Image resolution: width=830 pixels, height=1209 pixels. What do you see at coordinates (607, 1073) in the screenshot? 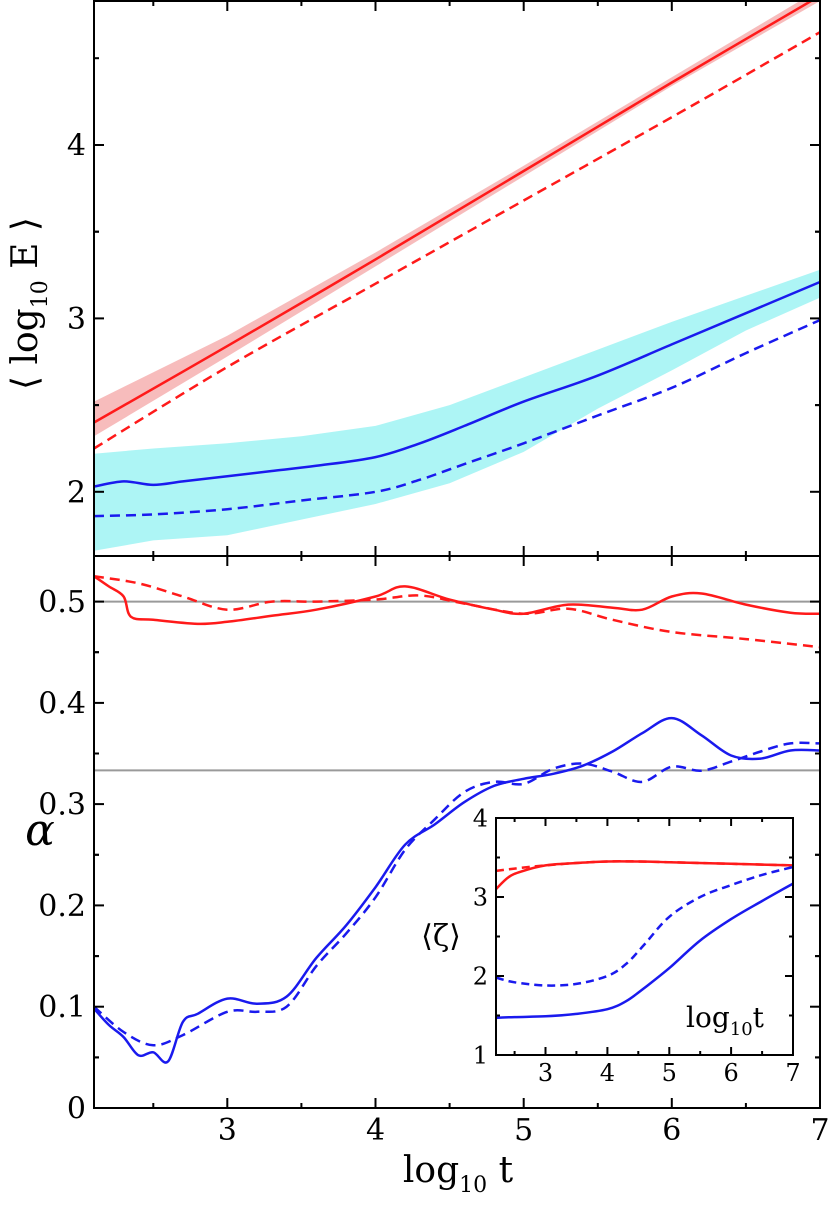
I see `inset-xtick-label-4: 4` at bounding box center [607, 1073].